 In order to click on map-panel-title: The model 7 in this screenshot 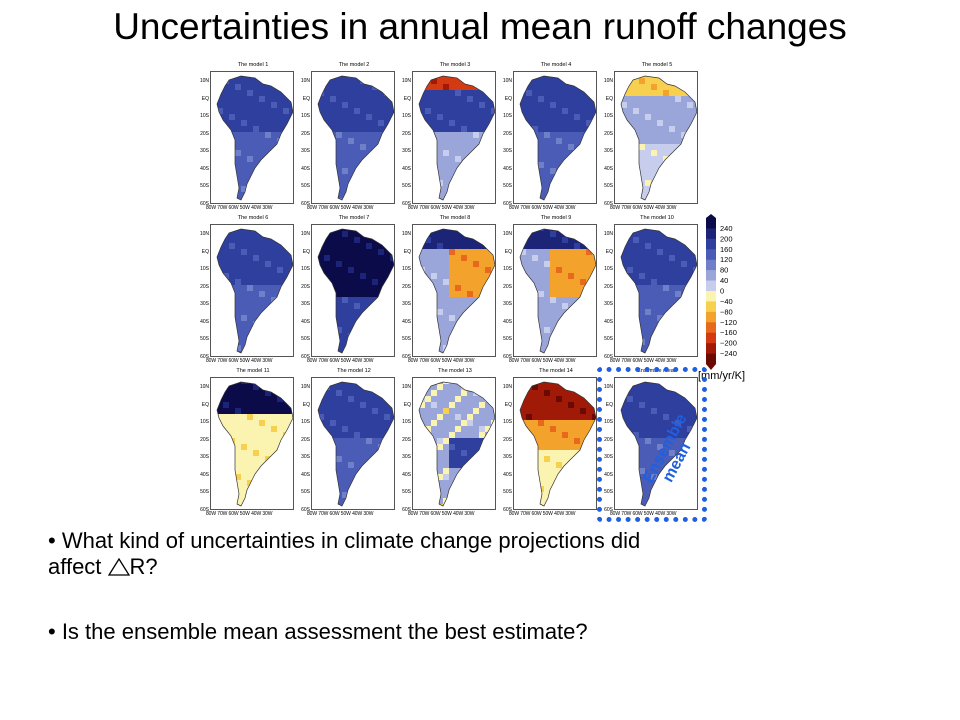, I will do `click(354, 218)`.